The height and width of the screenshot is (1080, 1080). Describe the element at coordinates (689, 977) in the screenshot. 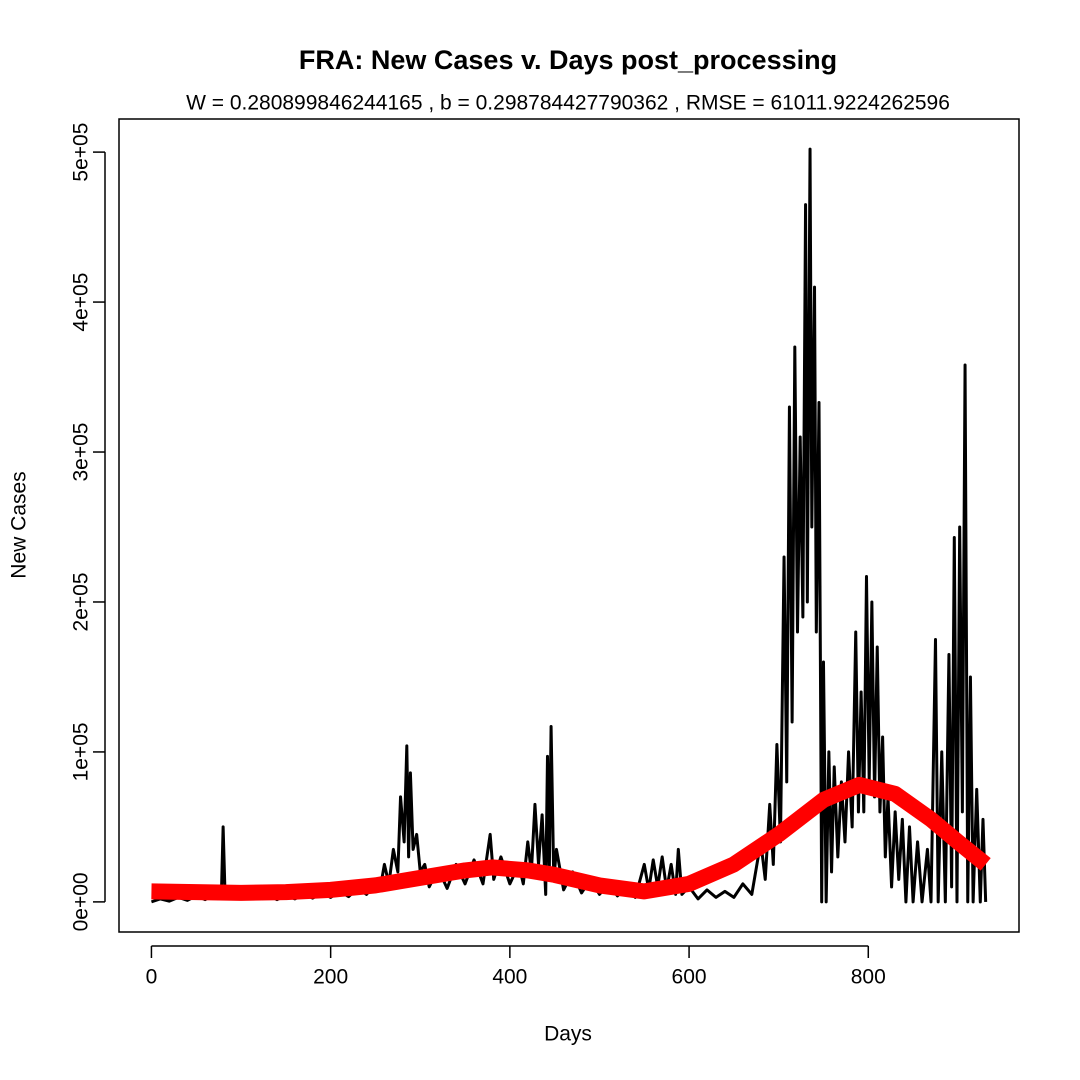

I see `x-tick-label: 600` at that location.